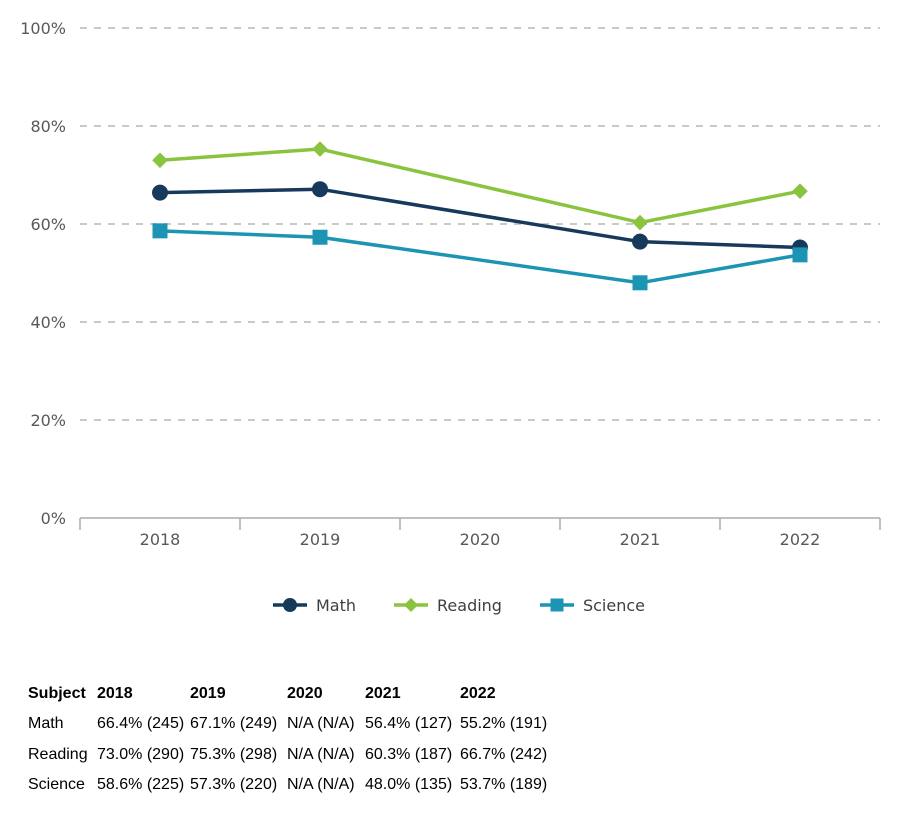 This screenshot has width=918, height=827. What do you see at coordinates (383, 693) in the screenshot?
I see `table-header-2021: 2021` at bounding box center [383, 693].